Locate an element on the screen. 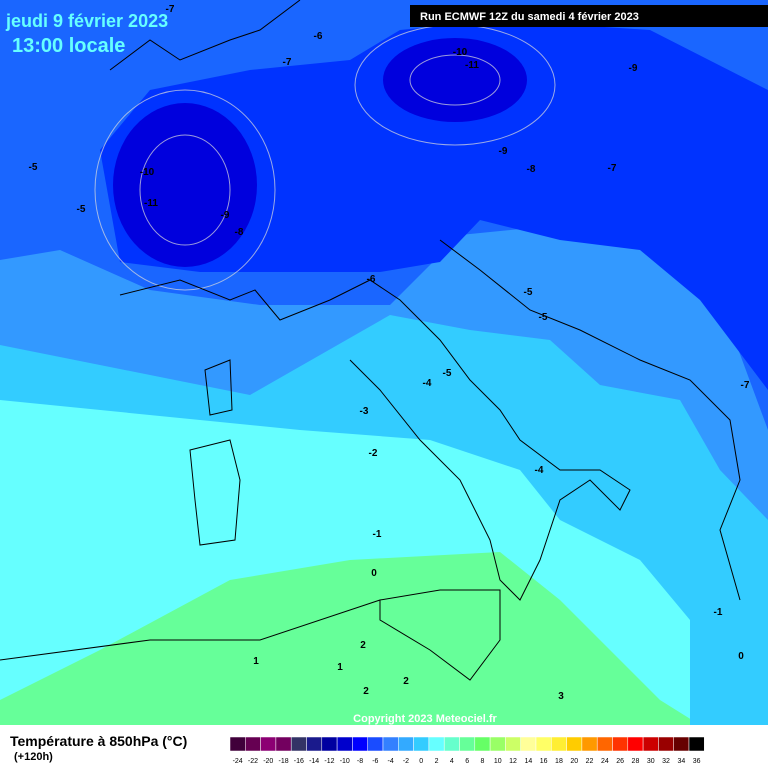 Image resolution: width=768 pixels, height=773 pixels. contour-label: -3 is located at coordinates (364, 411).